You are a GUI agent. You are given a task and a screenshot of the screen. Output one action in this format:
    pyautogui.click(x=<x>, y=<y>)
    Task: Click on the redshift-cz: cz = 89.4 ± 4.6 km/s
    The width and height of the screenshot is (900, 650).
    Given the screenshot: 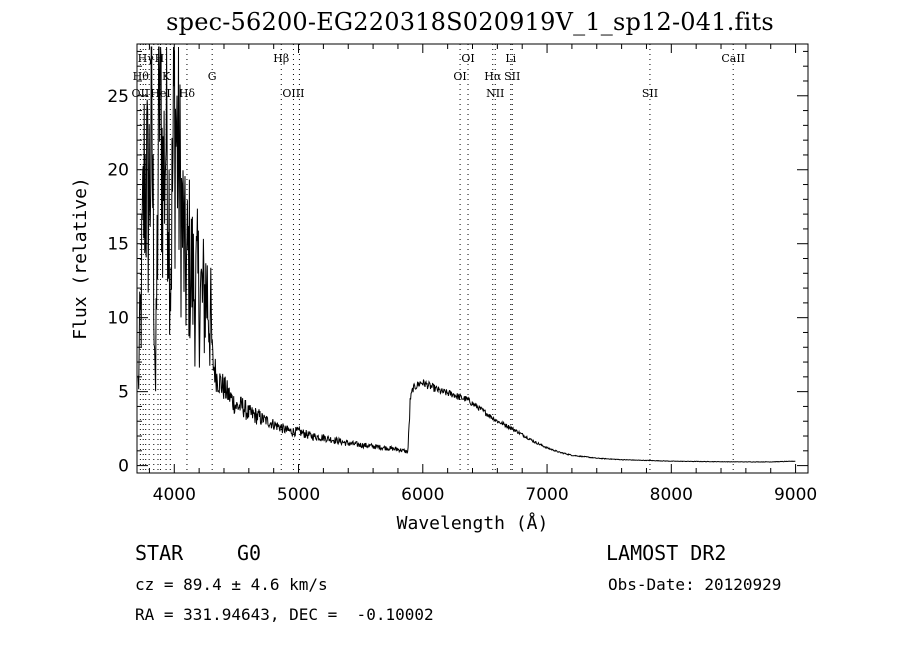 What is the action you would take?
    pyautogui.click(x=231, y=584)
    